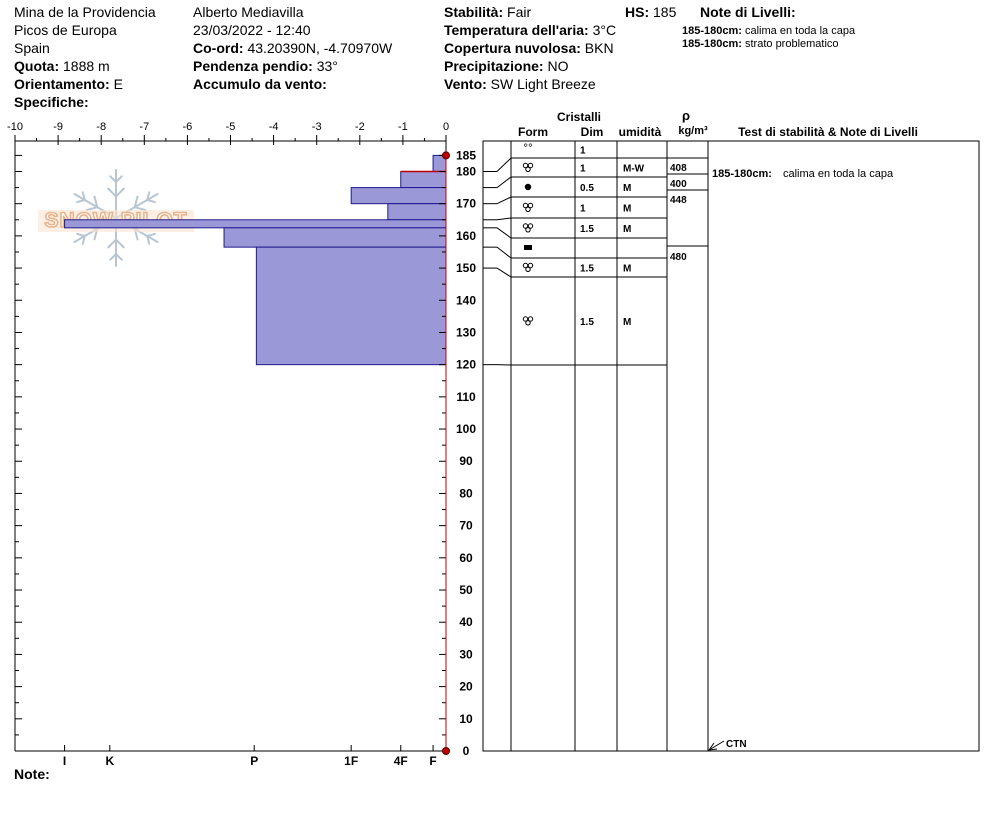 Image resolution: width=994 pixels, height=840 pixels. What do you see at coordinates (466, 155) in the screenshot?
I see `height-tick-label: 185` at bounding box center [466, 155].